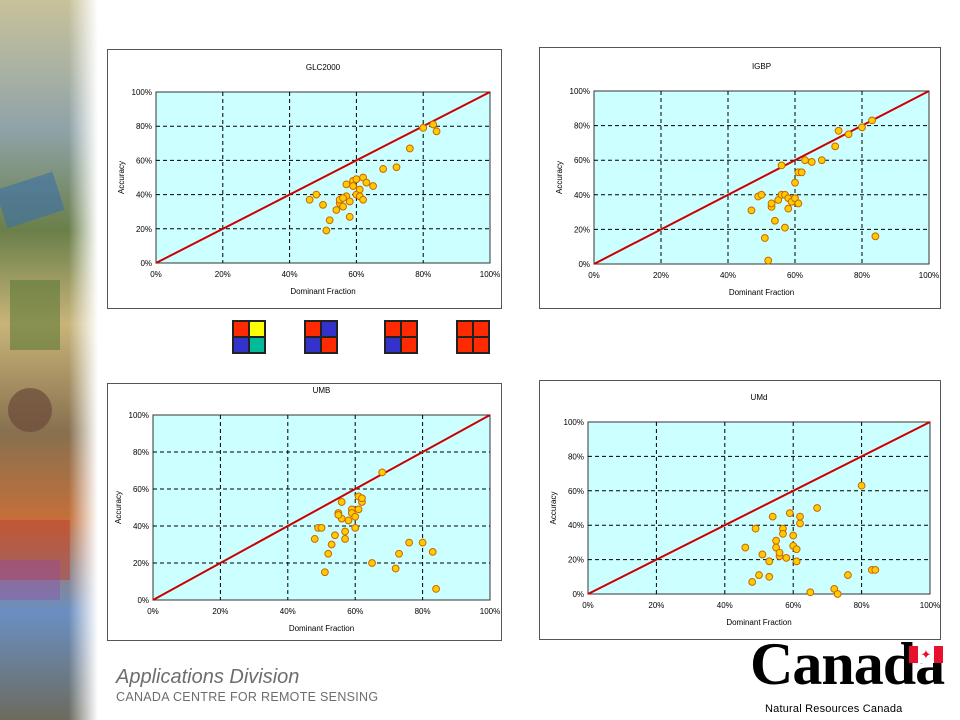 The width and height of the screenshot is (960, 720). I want to click on agency-name: CANADA CENTRE FOR REMOTE SENSING, so click(247, 697).